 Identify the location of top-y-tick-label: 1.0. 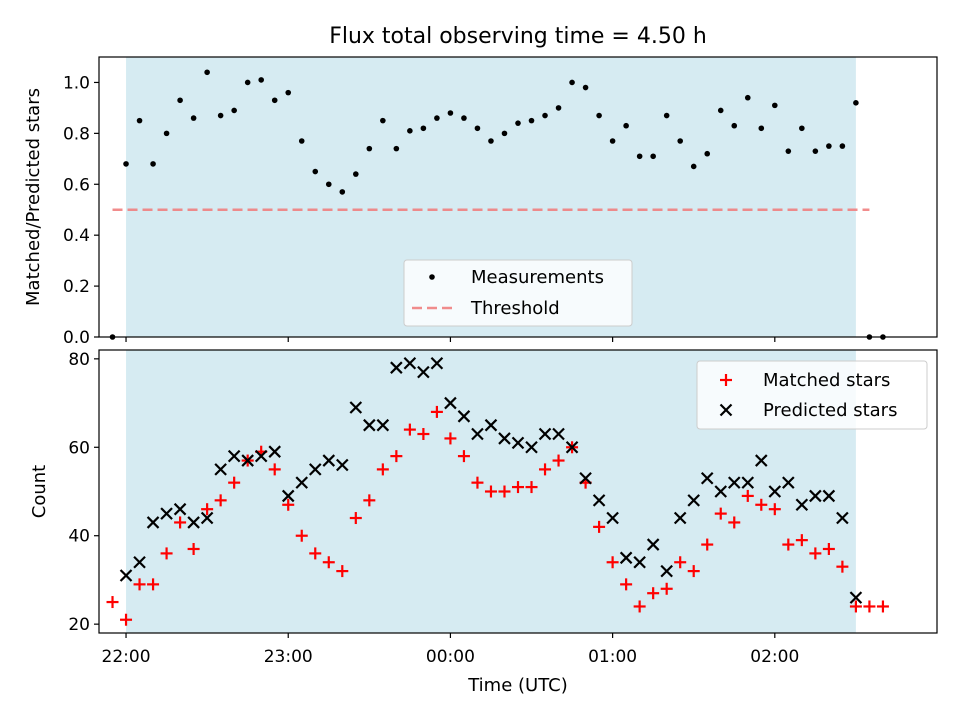
(76, 83).